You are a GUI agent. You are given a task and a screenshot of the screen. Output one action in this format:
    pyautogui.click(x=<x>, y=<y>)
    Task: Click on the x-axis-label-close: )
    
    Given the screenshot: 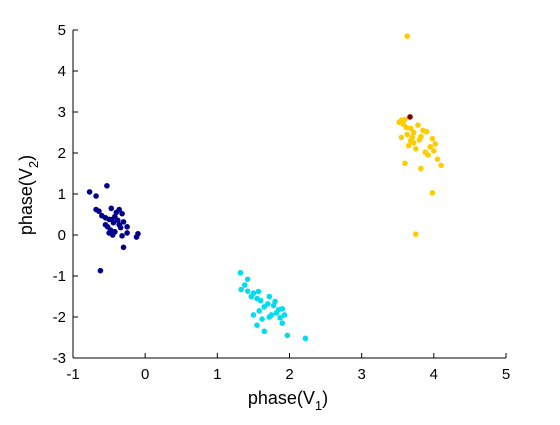 What is the action you would take?
    pyautogui.click(x=325, y=398)
    